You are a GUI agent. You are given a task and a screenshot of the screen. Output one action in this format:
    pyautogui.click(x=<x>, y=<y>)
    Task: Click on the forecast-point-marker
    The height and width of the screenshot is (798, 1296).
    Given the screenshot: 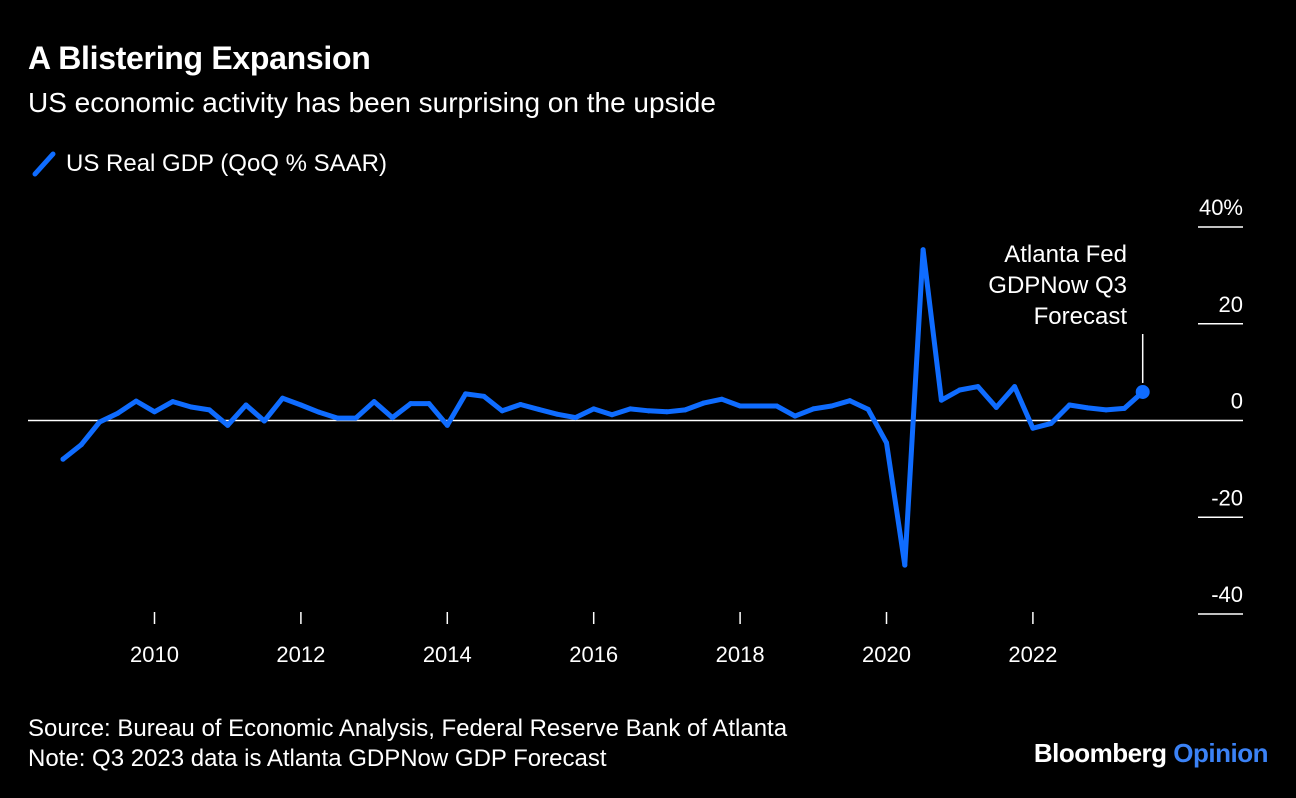 What is the action you would take?
    pyautogui.click(x=1142, y=391)
    